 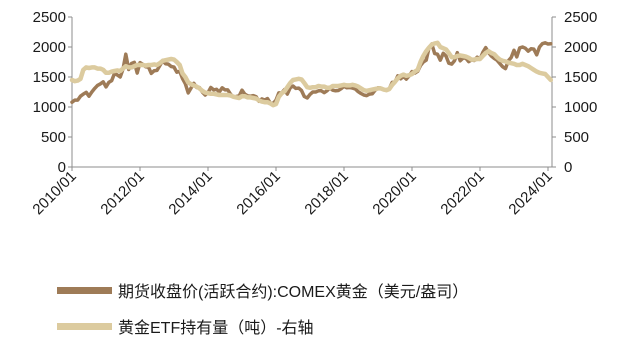 What do you see at coordinates (84, 326) in the screenshot?
I see `legend-swatch-gold-etf` at bounding box center [84, 326].